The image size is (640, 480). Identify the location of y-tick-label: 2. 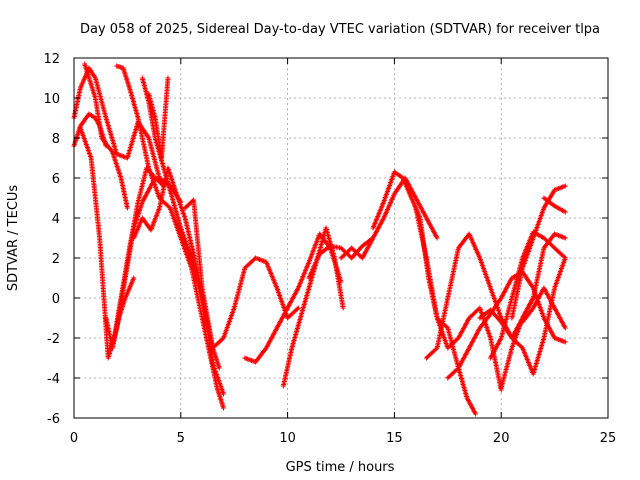
(56, 259).